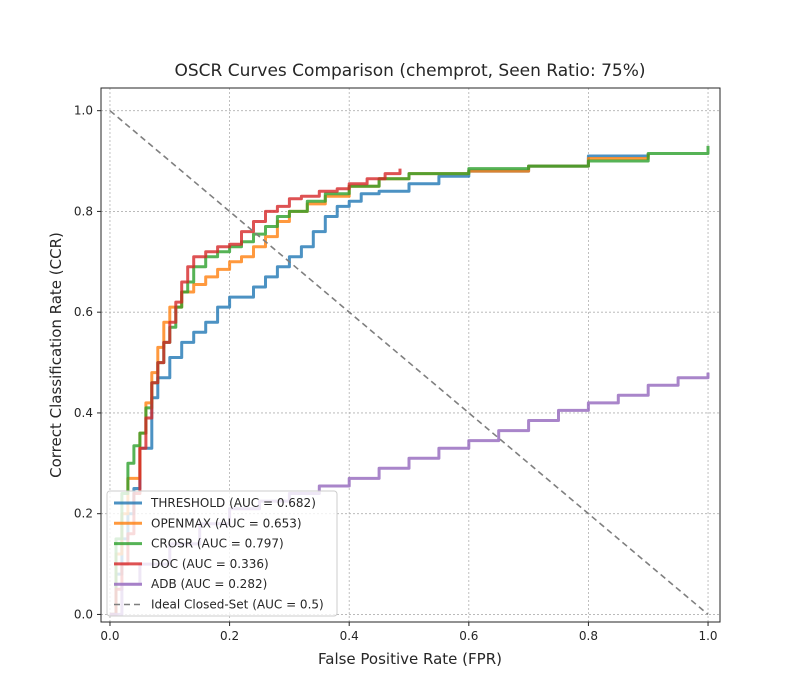 This screenshot has height=700, width=800. What do you see at coordinates (83, 514) in the screenshot?
I see `y-tick-label: 0.2` at bounding box center [83, 514].